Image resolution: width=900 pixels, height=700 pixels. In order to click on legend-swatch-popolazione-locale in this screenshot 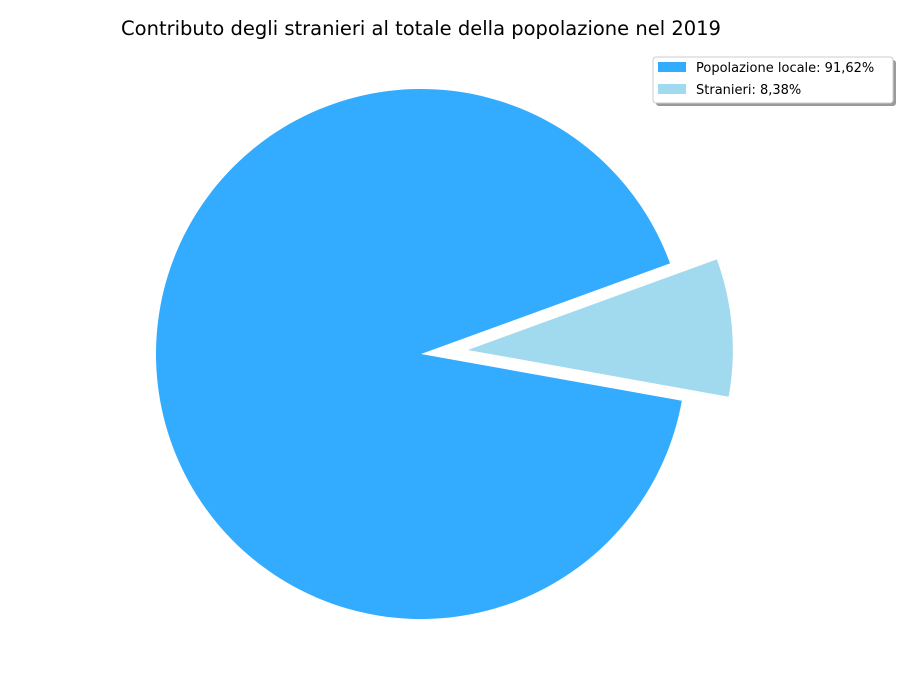, I will do `click(672, 67)`.